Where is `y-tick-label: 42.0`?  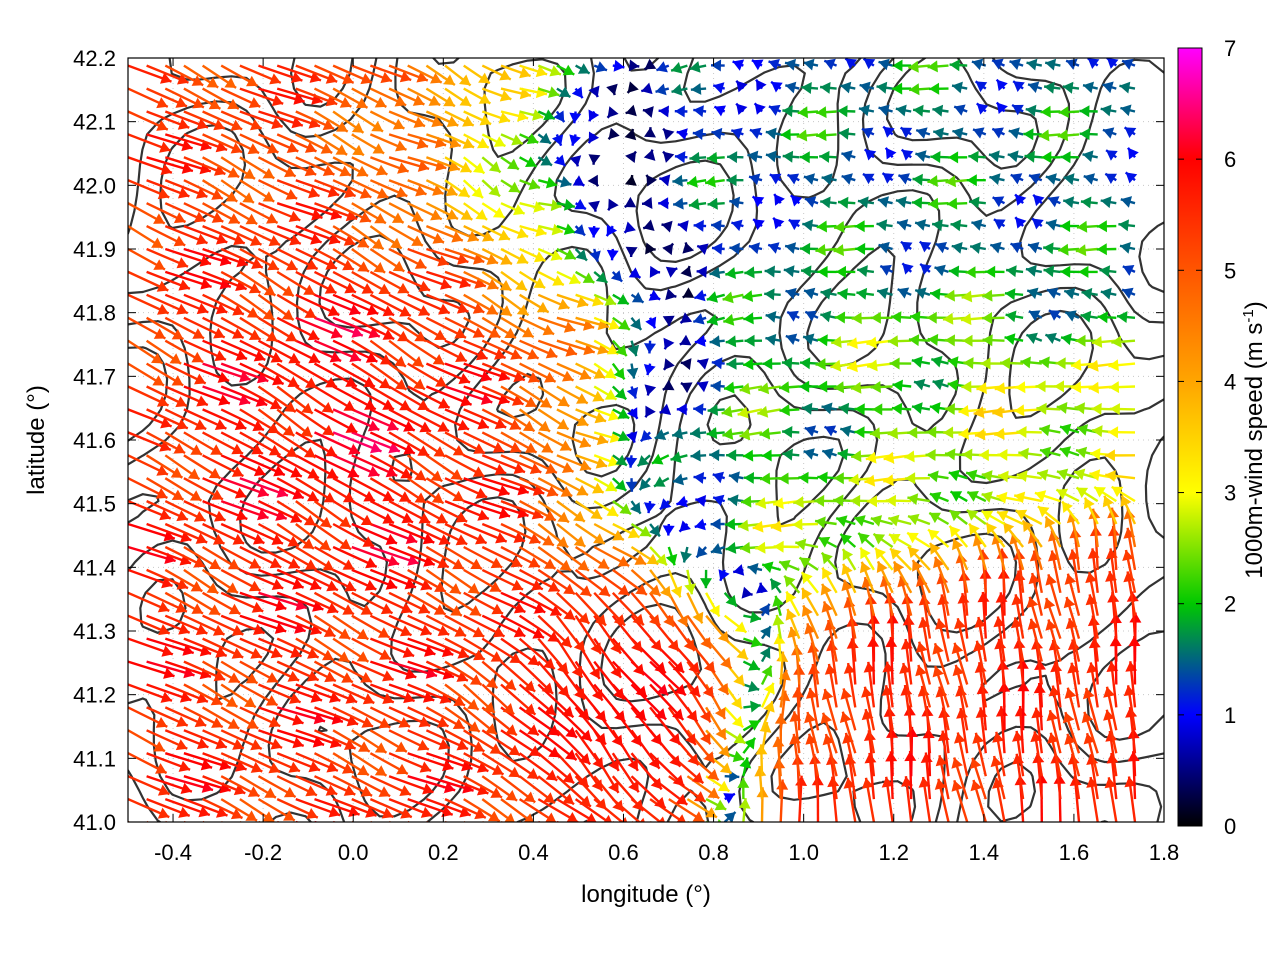 y-tick-label: 42.0 is located at coordinates (94, 185).